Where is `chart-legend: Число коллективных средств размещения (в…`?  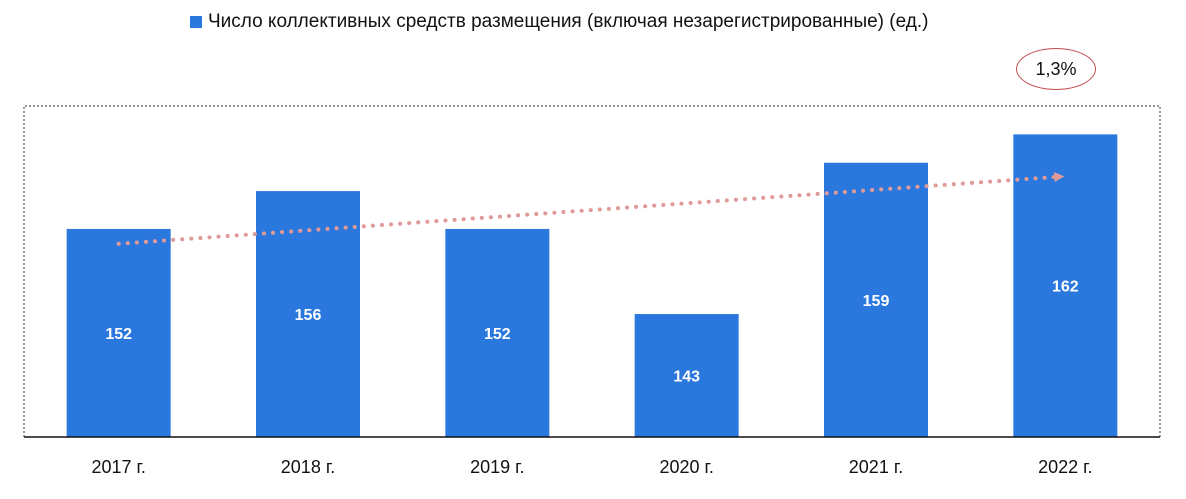 chart-legend: Число коллективных средств размещения (в… is located at coordinates (559, 22).